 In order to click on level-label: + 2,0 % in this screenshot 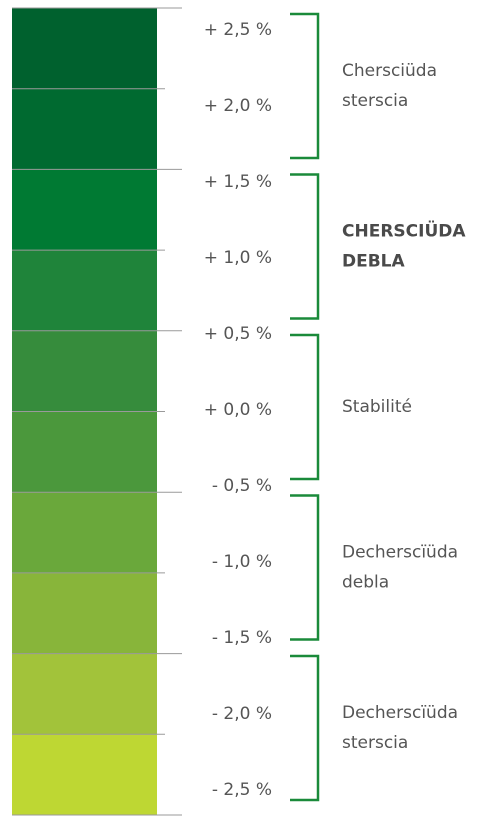, I will do `click(238, 106)`.